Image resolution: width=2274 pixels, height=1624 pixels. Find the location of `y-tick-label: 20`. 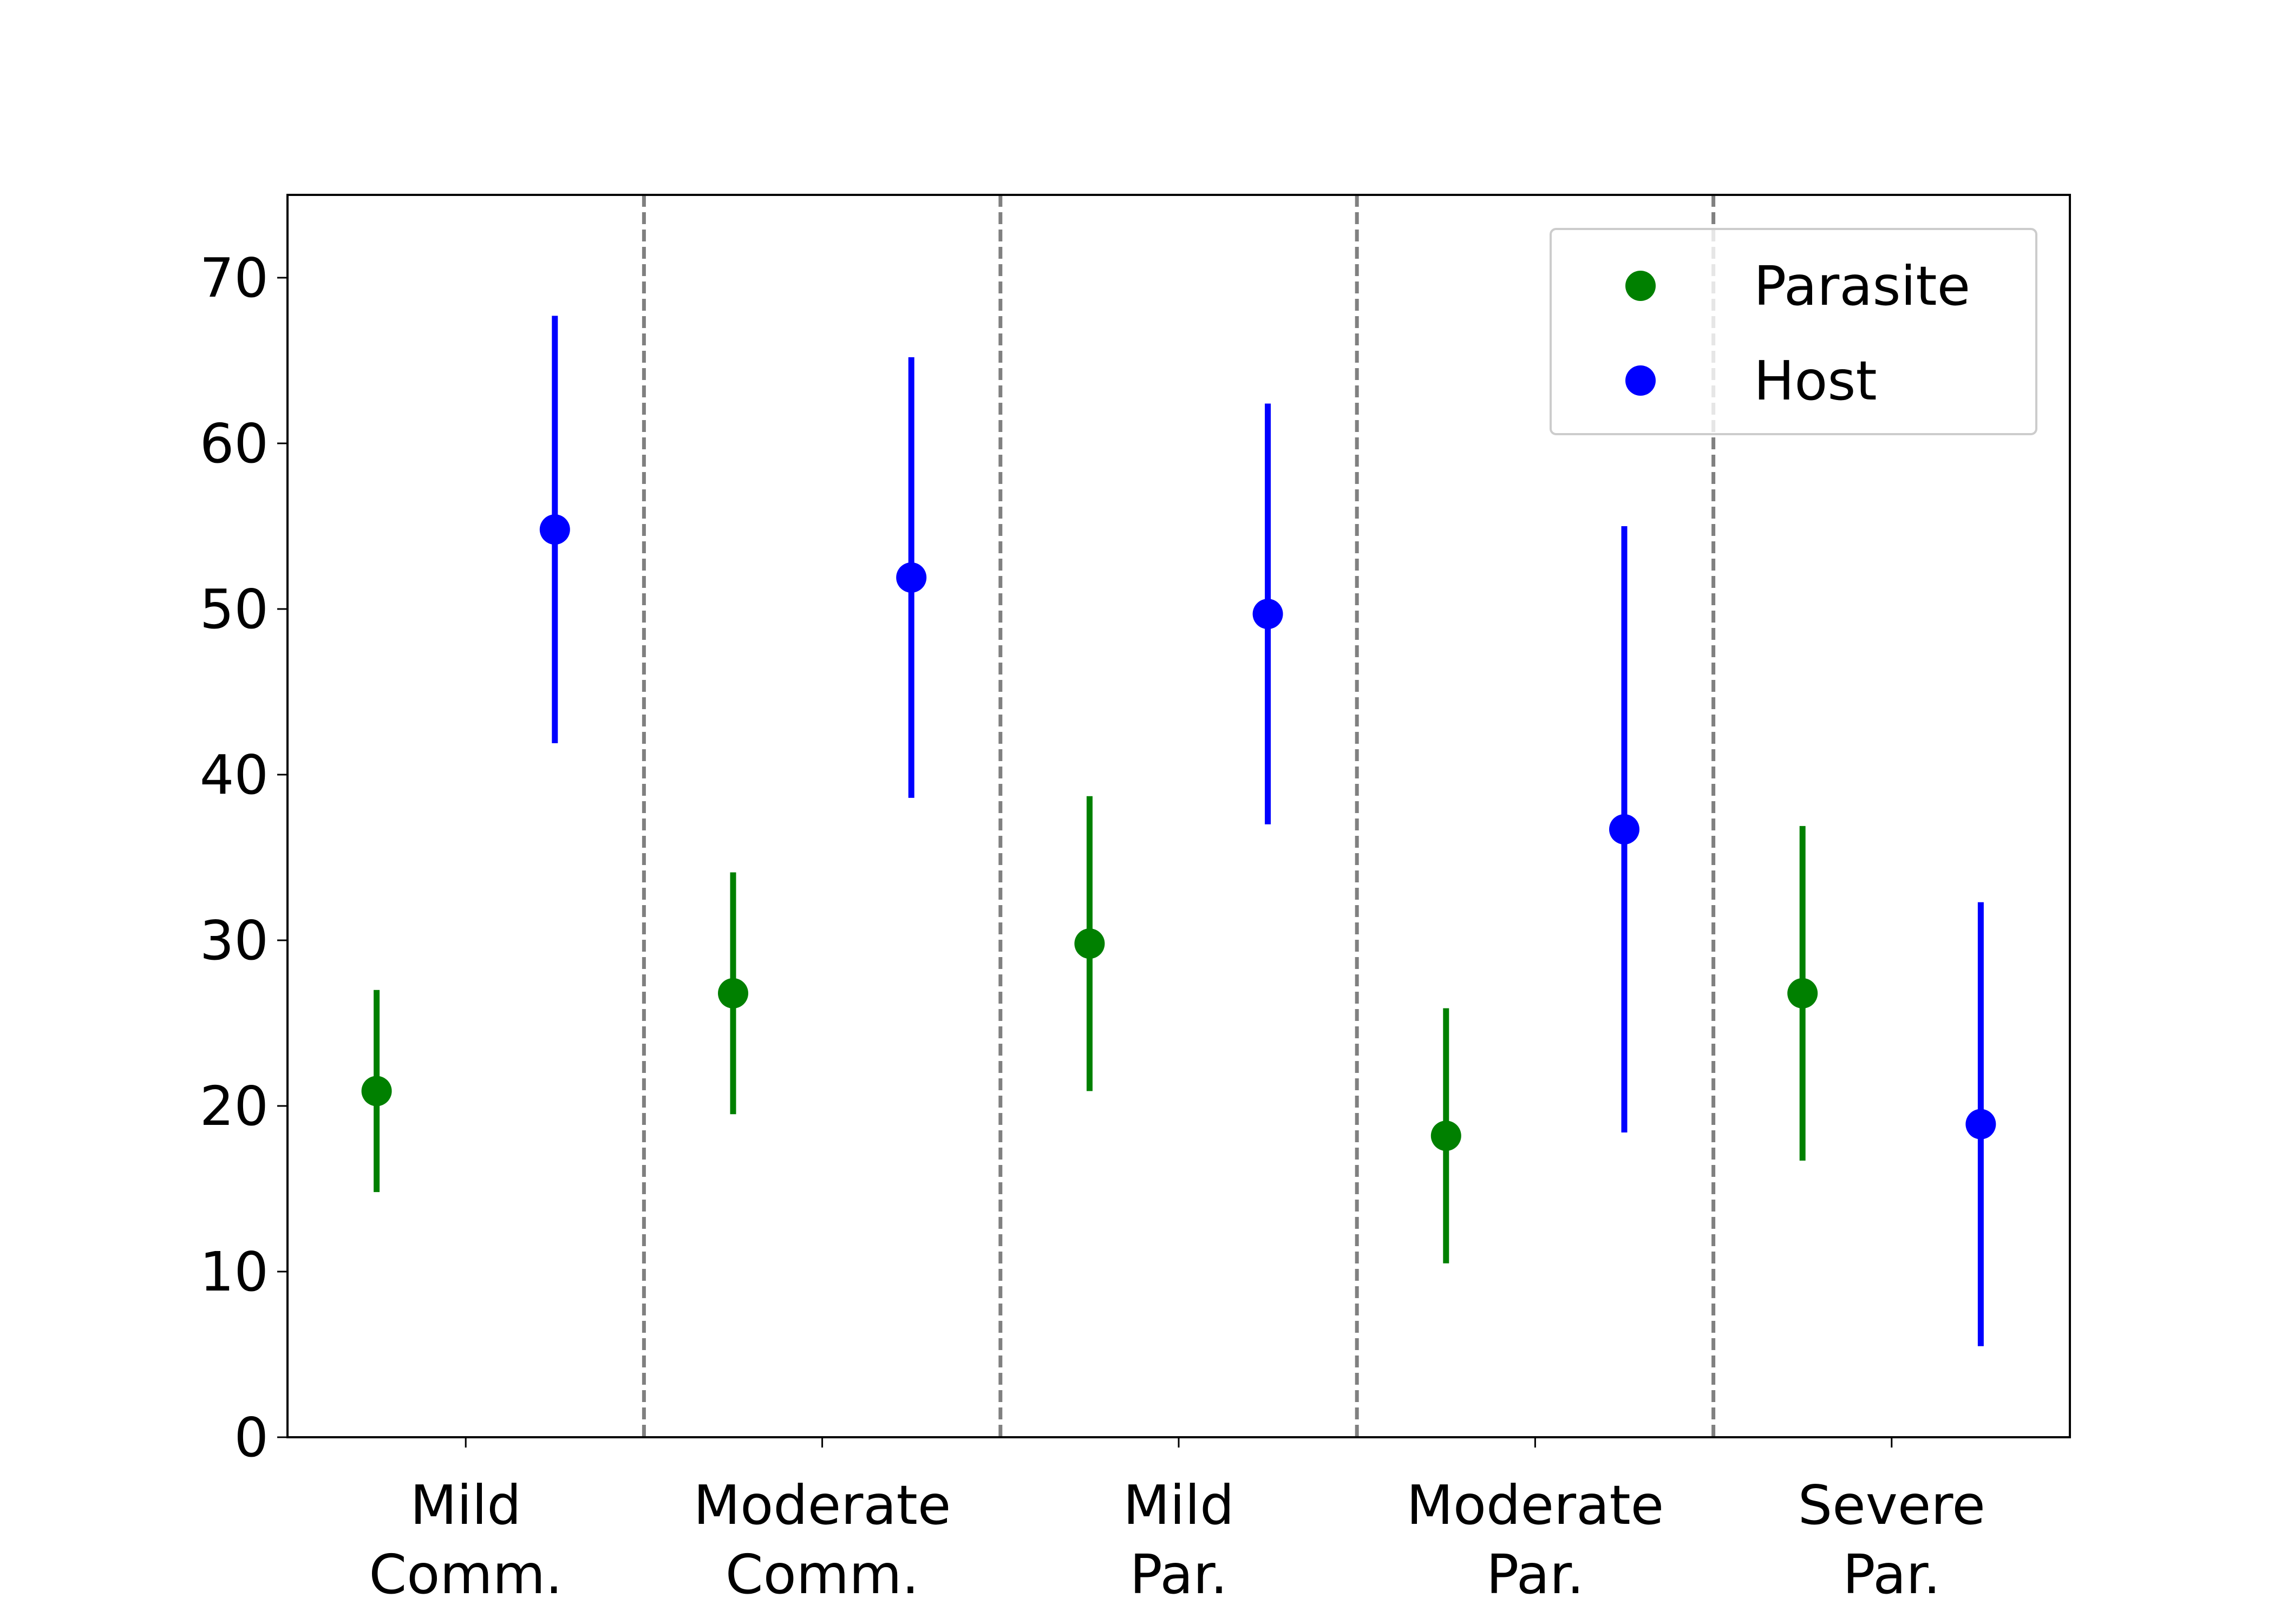

y-tick-label: 20 is located at coordinates (235, 1106).